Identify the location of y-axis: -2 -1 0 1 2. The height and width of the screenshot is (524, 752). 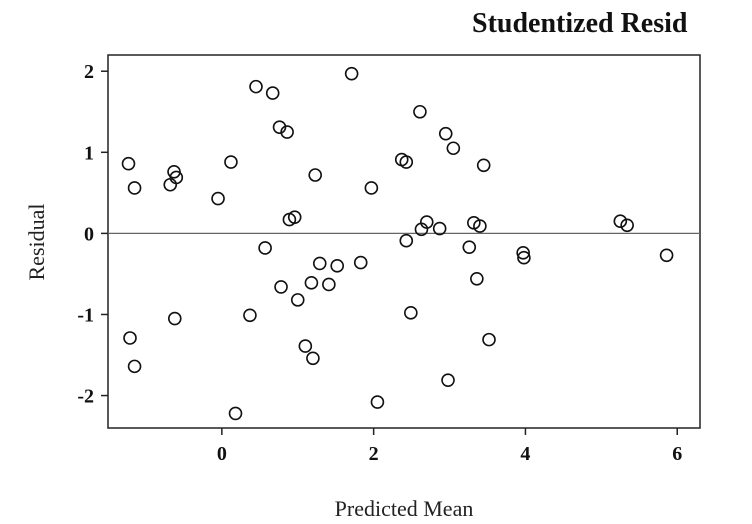
(92, 234).